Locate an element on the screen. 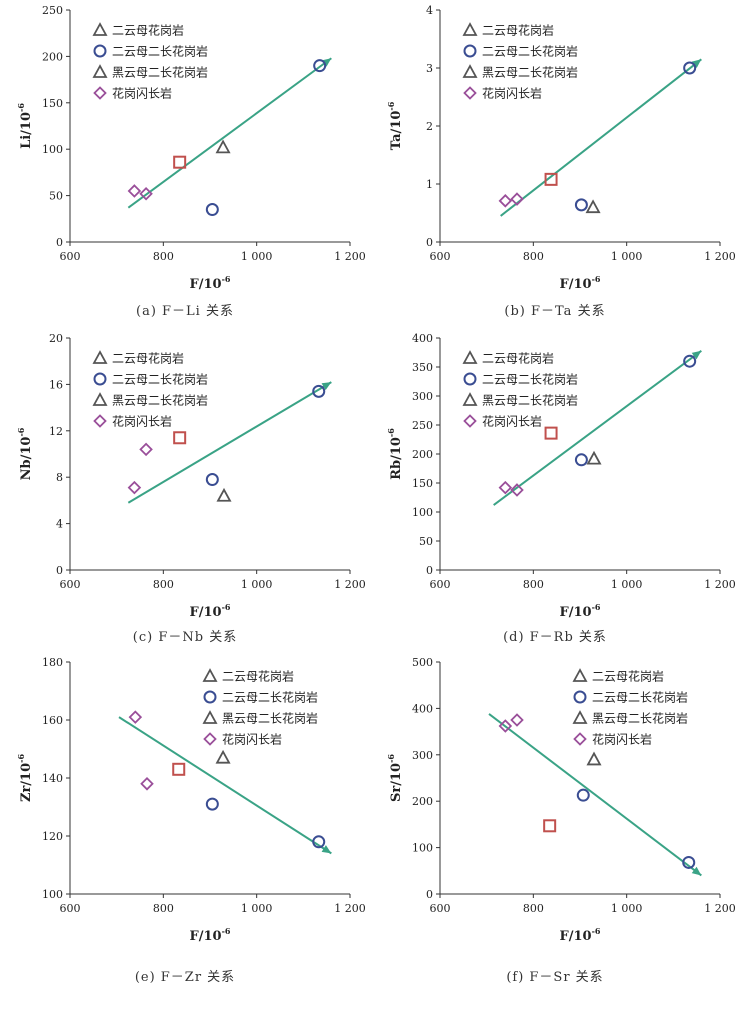  y-tick-label: 1 is located at coordinates (429, 184).